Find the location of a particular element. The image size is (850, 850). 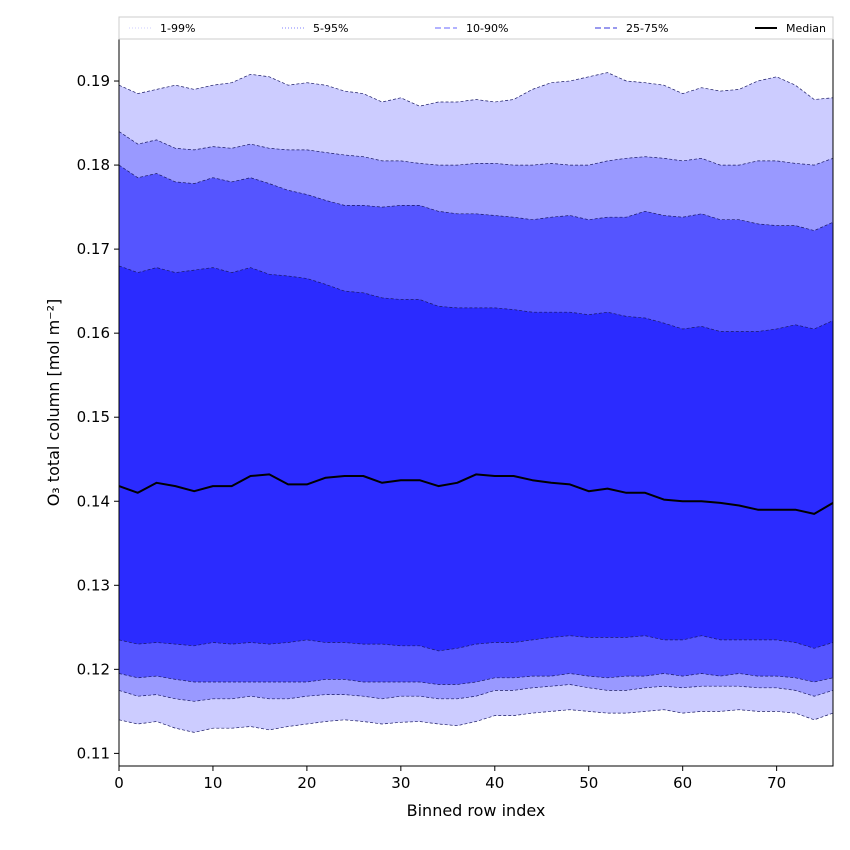

x-tick-label: 20 is located at coordinates (306, 783).